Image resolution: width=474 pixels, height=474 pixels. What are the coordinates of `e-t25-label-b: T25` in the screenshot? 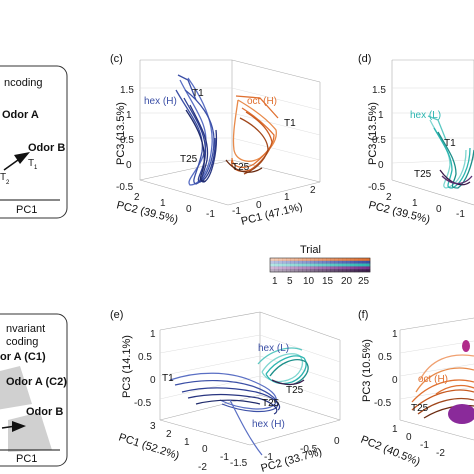 It's located at (271, 403).